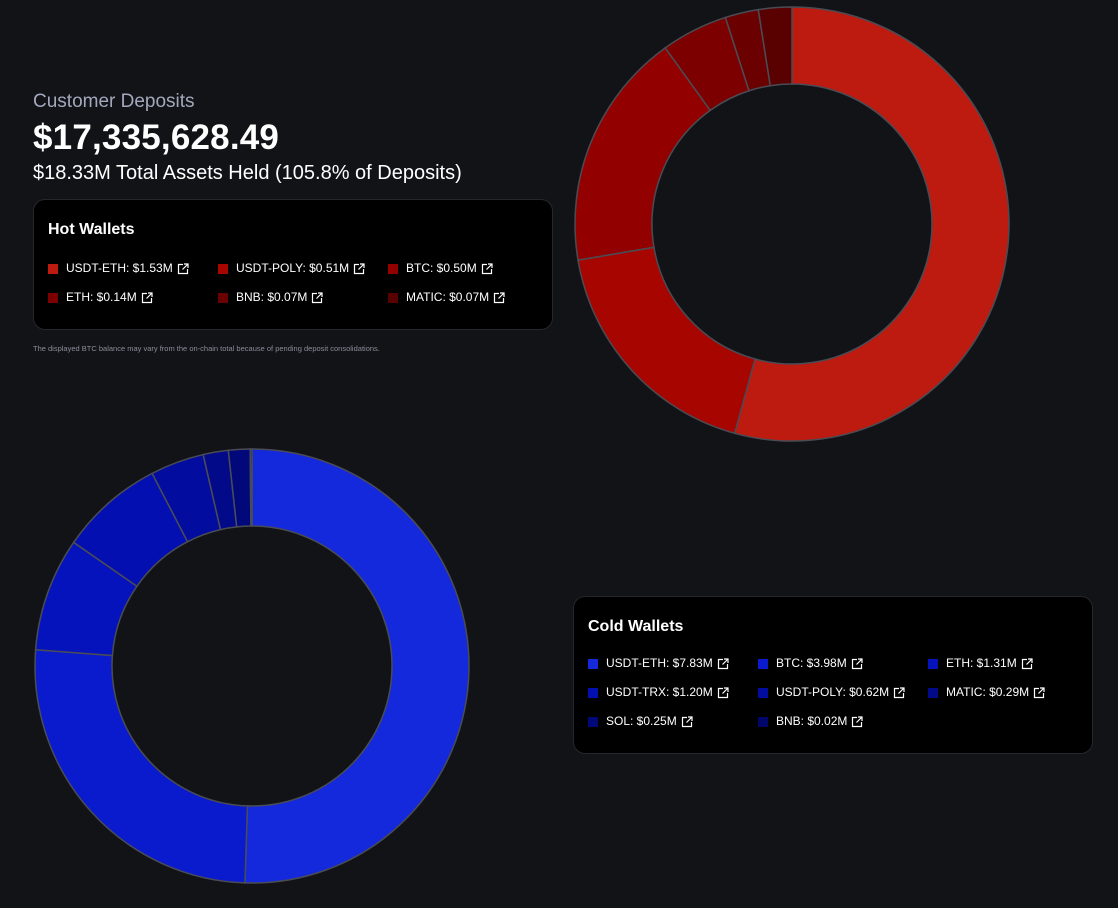 The width and height of the screenshot is (1118, 908). I want to click on hot-wallet-legend-item: BTC: $0.50M, so click(473, 268).